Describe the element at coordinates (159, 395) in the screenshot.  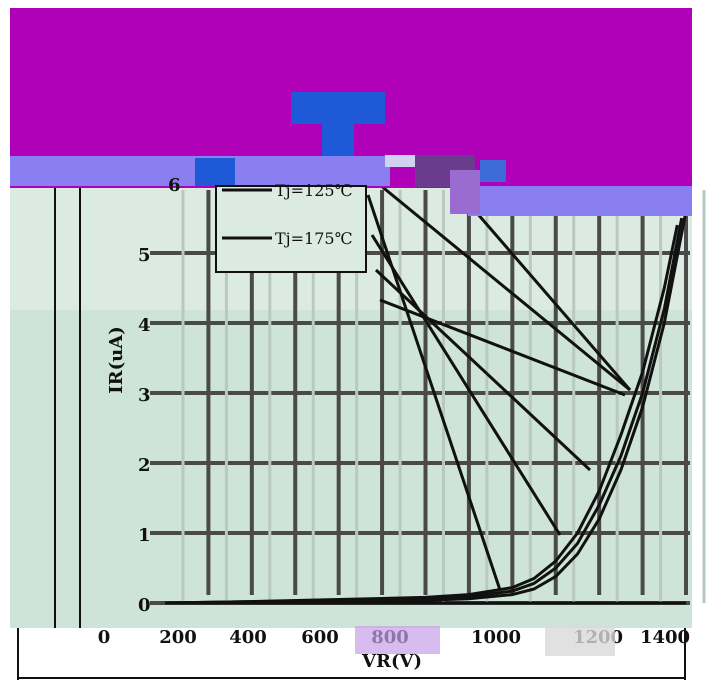
I see `y-tick-labels: 0 1 2 3 4 5 6` at that location.